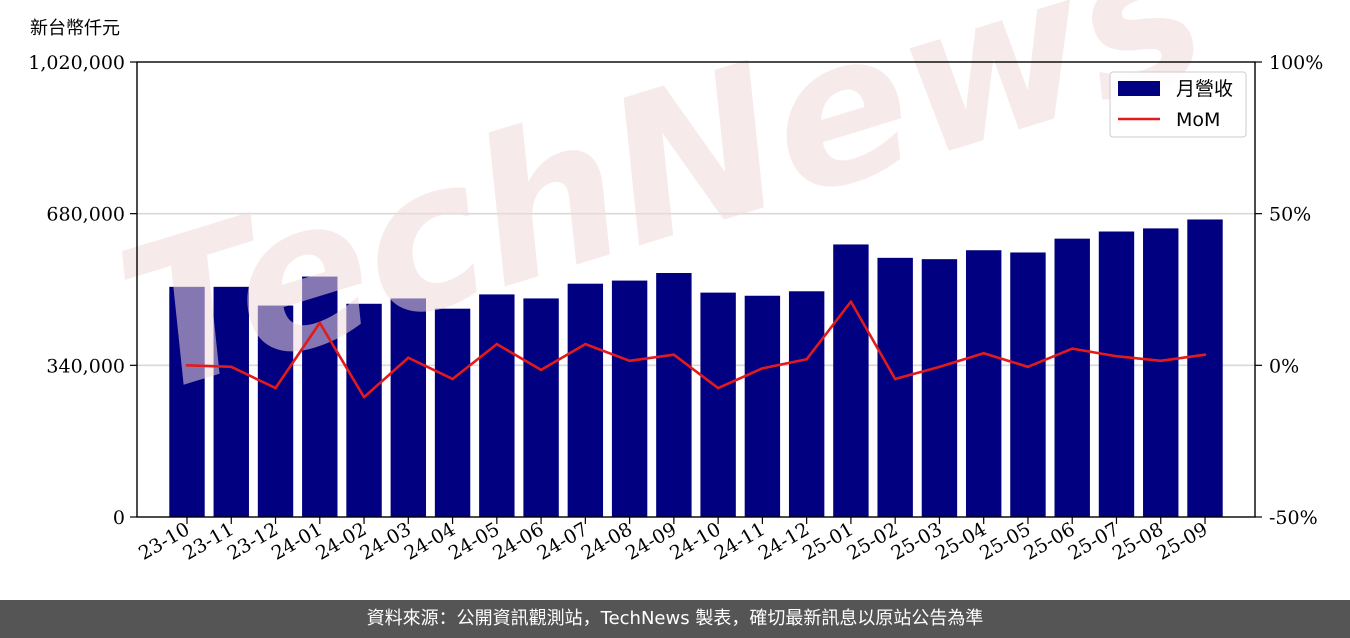 The image size is (1350, 638). What do you see at coordinates (1290, 215) in the screenshot?
I see `y2-tick-label: 50%` at bounding box center [1290, 215].